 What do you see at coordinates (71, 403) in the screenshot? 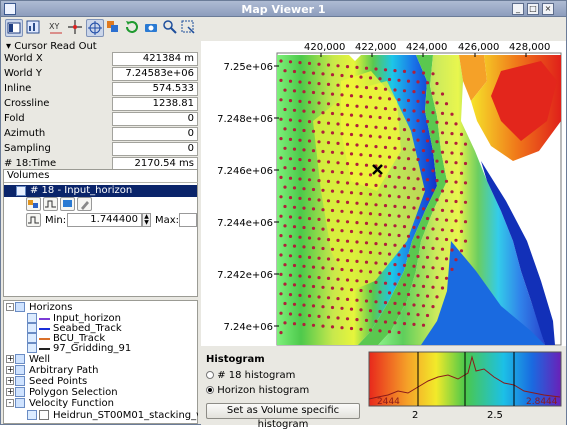
I see `tree-item-group: Velocity Function` at bounding box center [71, 403].